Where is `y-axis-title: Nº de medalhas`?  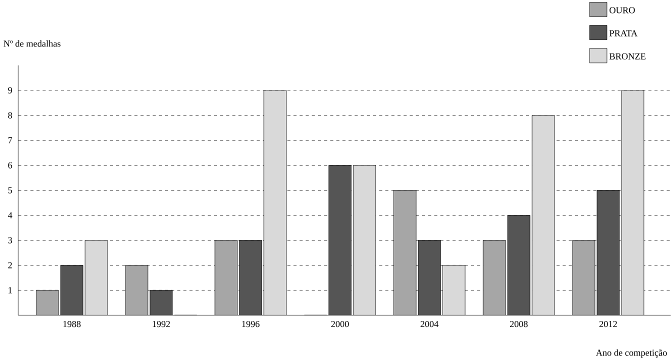
y-axis-title: Nº de medalhas is located at coordinates (32, 43).